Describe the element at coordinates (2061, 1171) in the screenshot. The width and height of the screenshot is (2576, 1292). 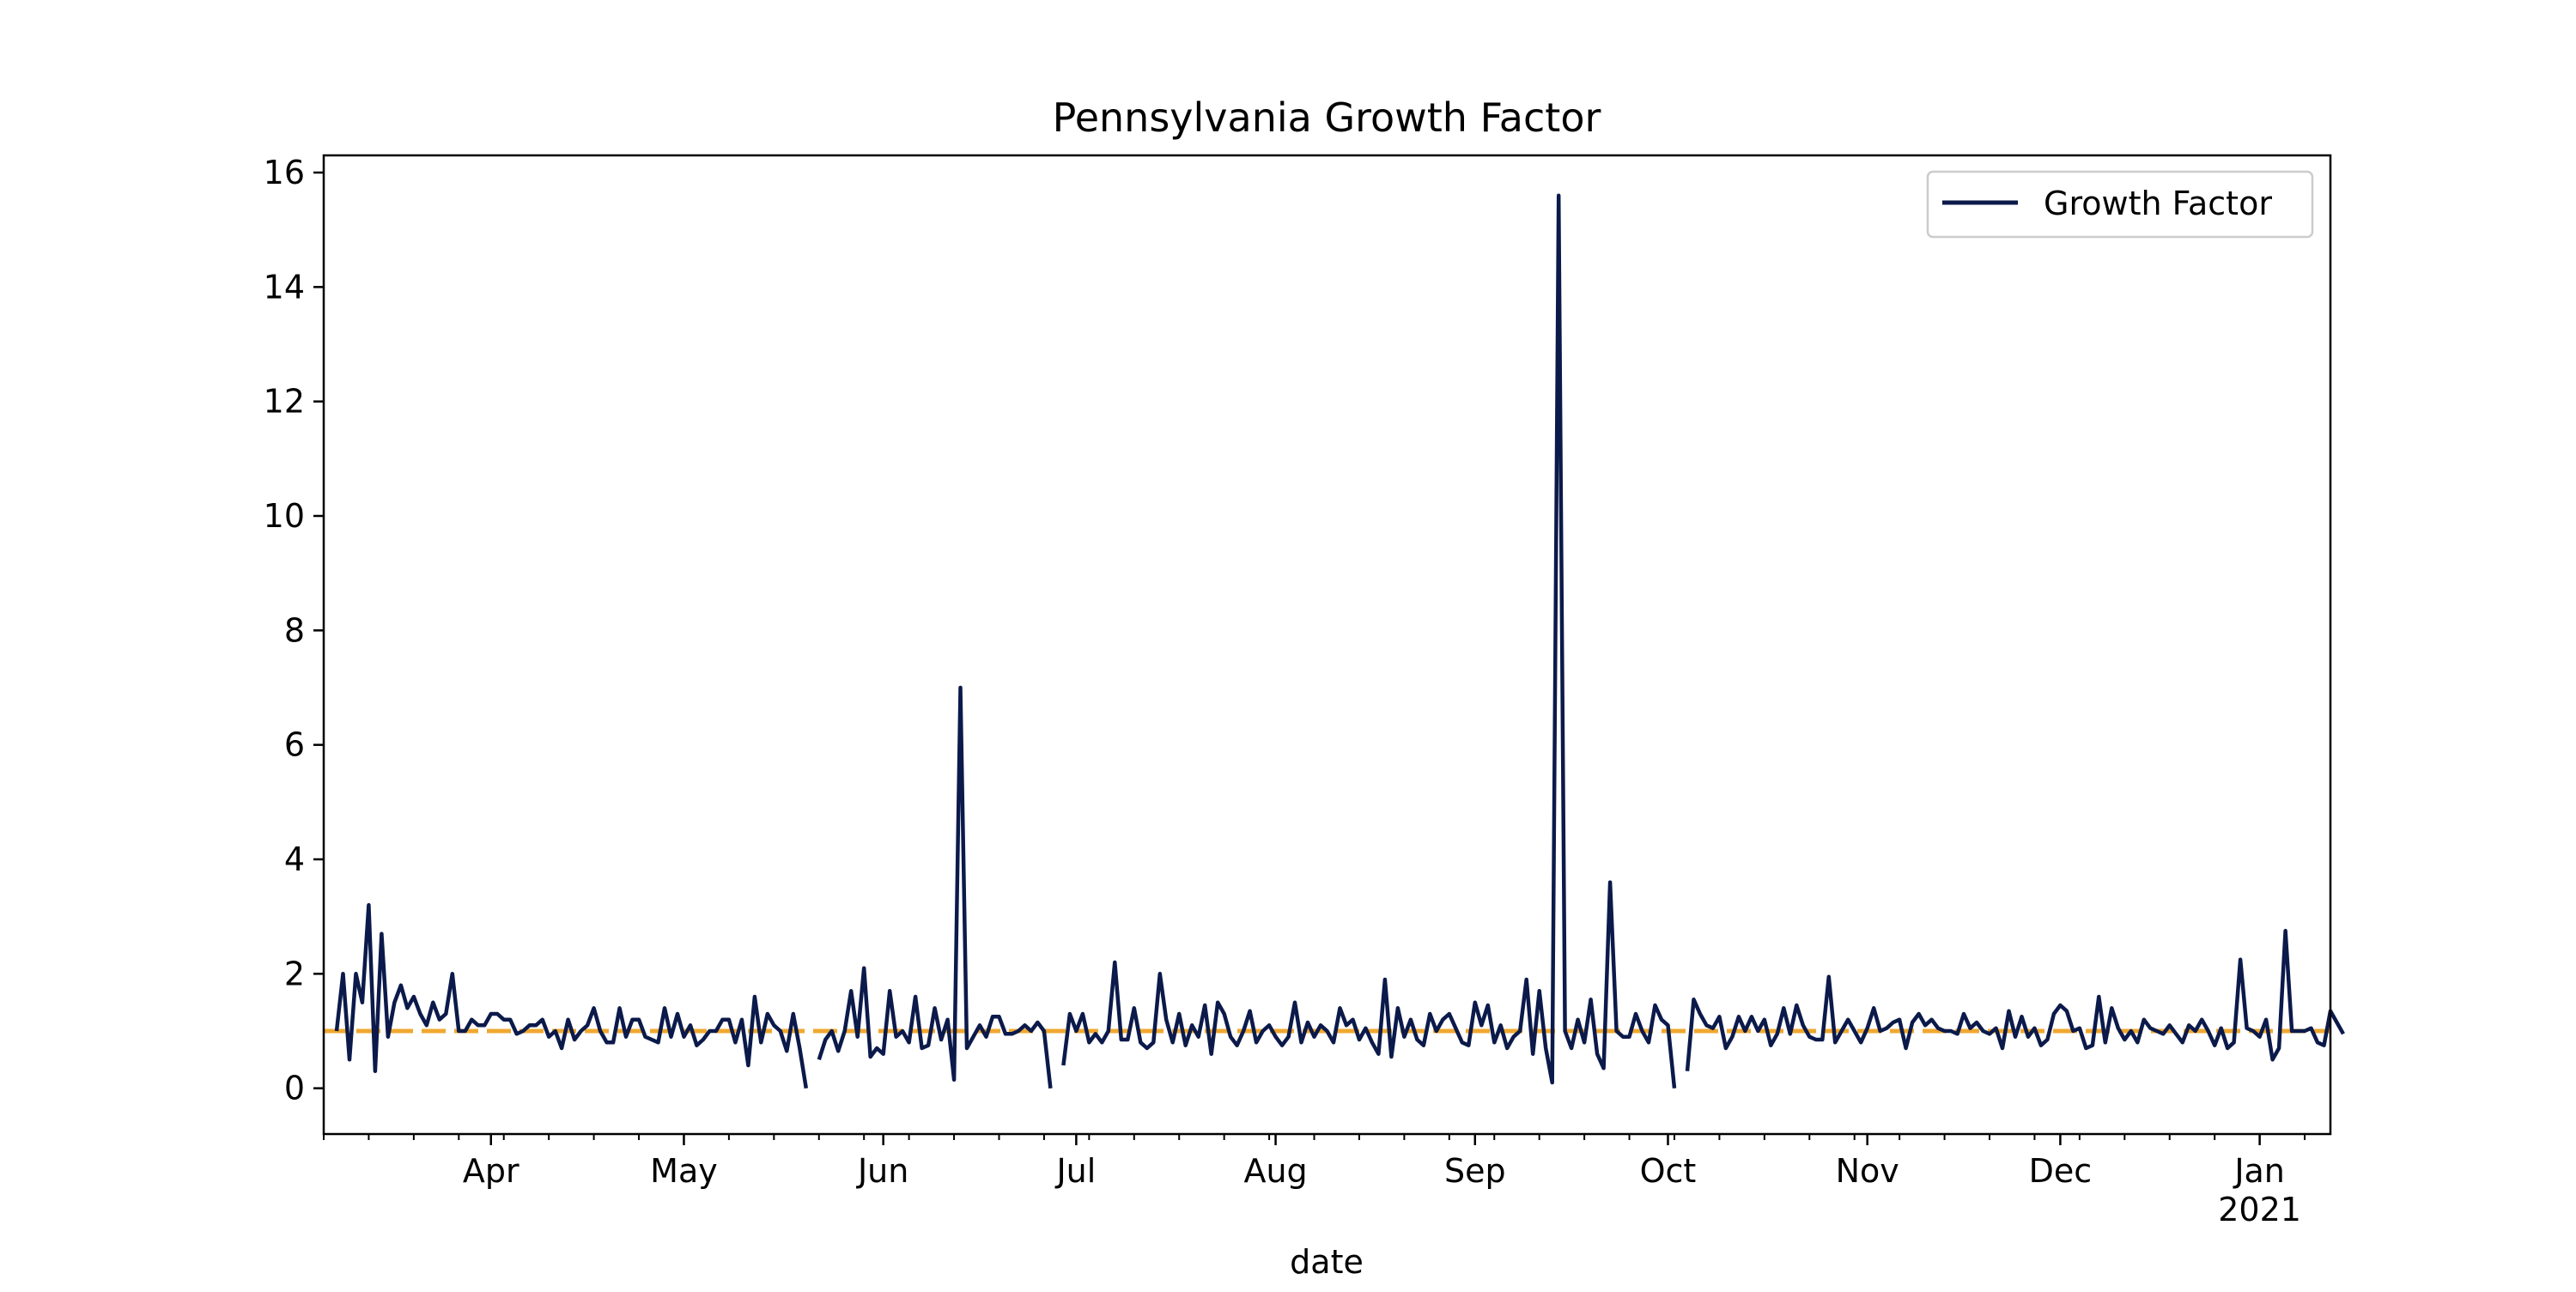
I see `x-tick-label: Dec` at that location.